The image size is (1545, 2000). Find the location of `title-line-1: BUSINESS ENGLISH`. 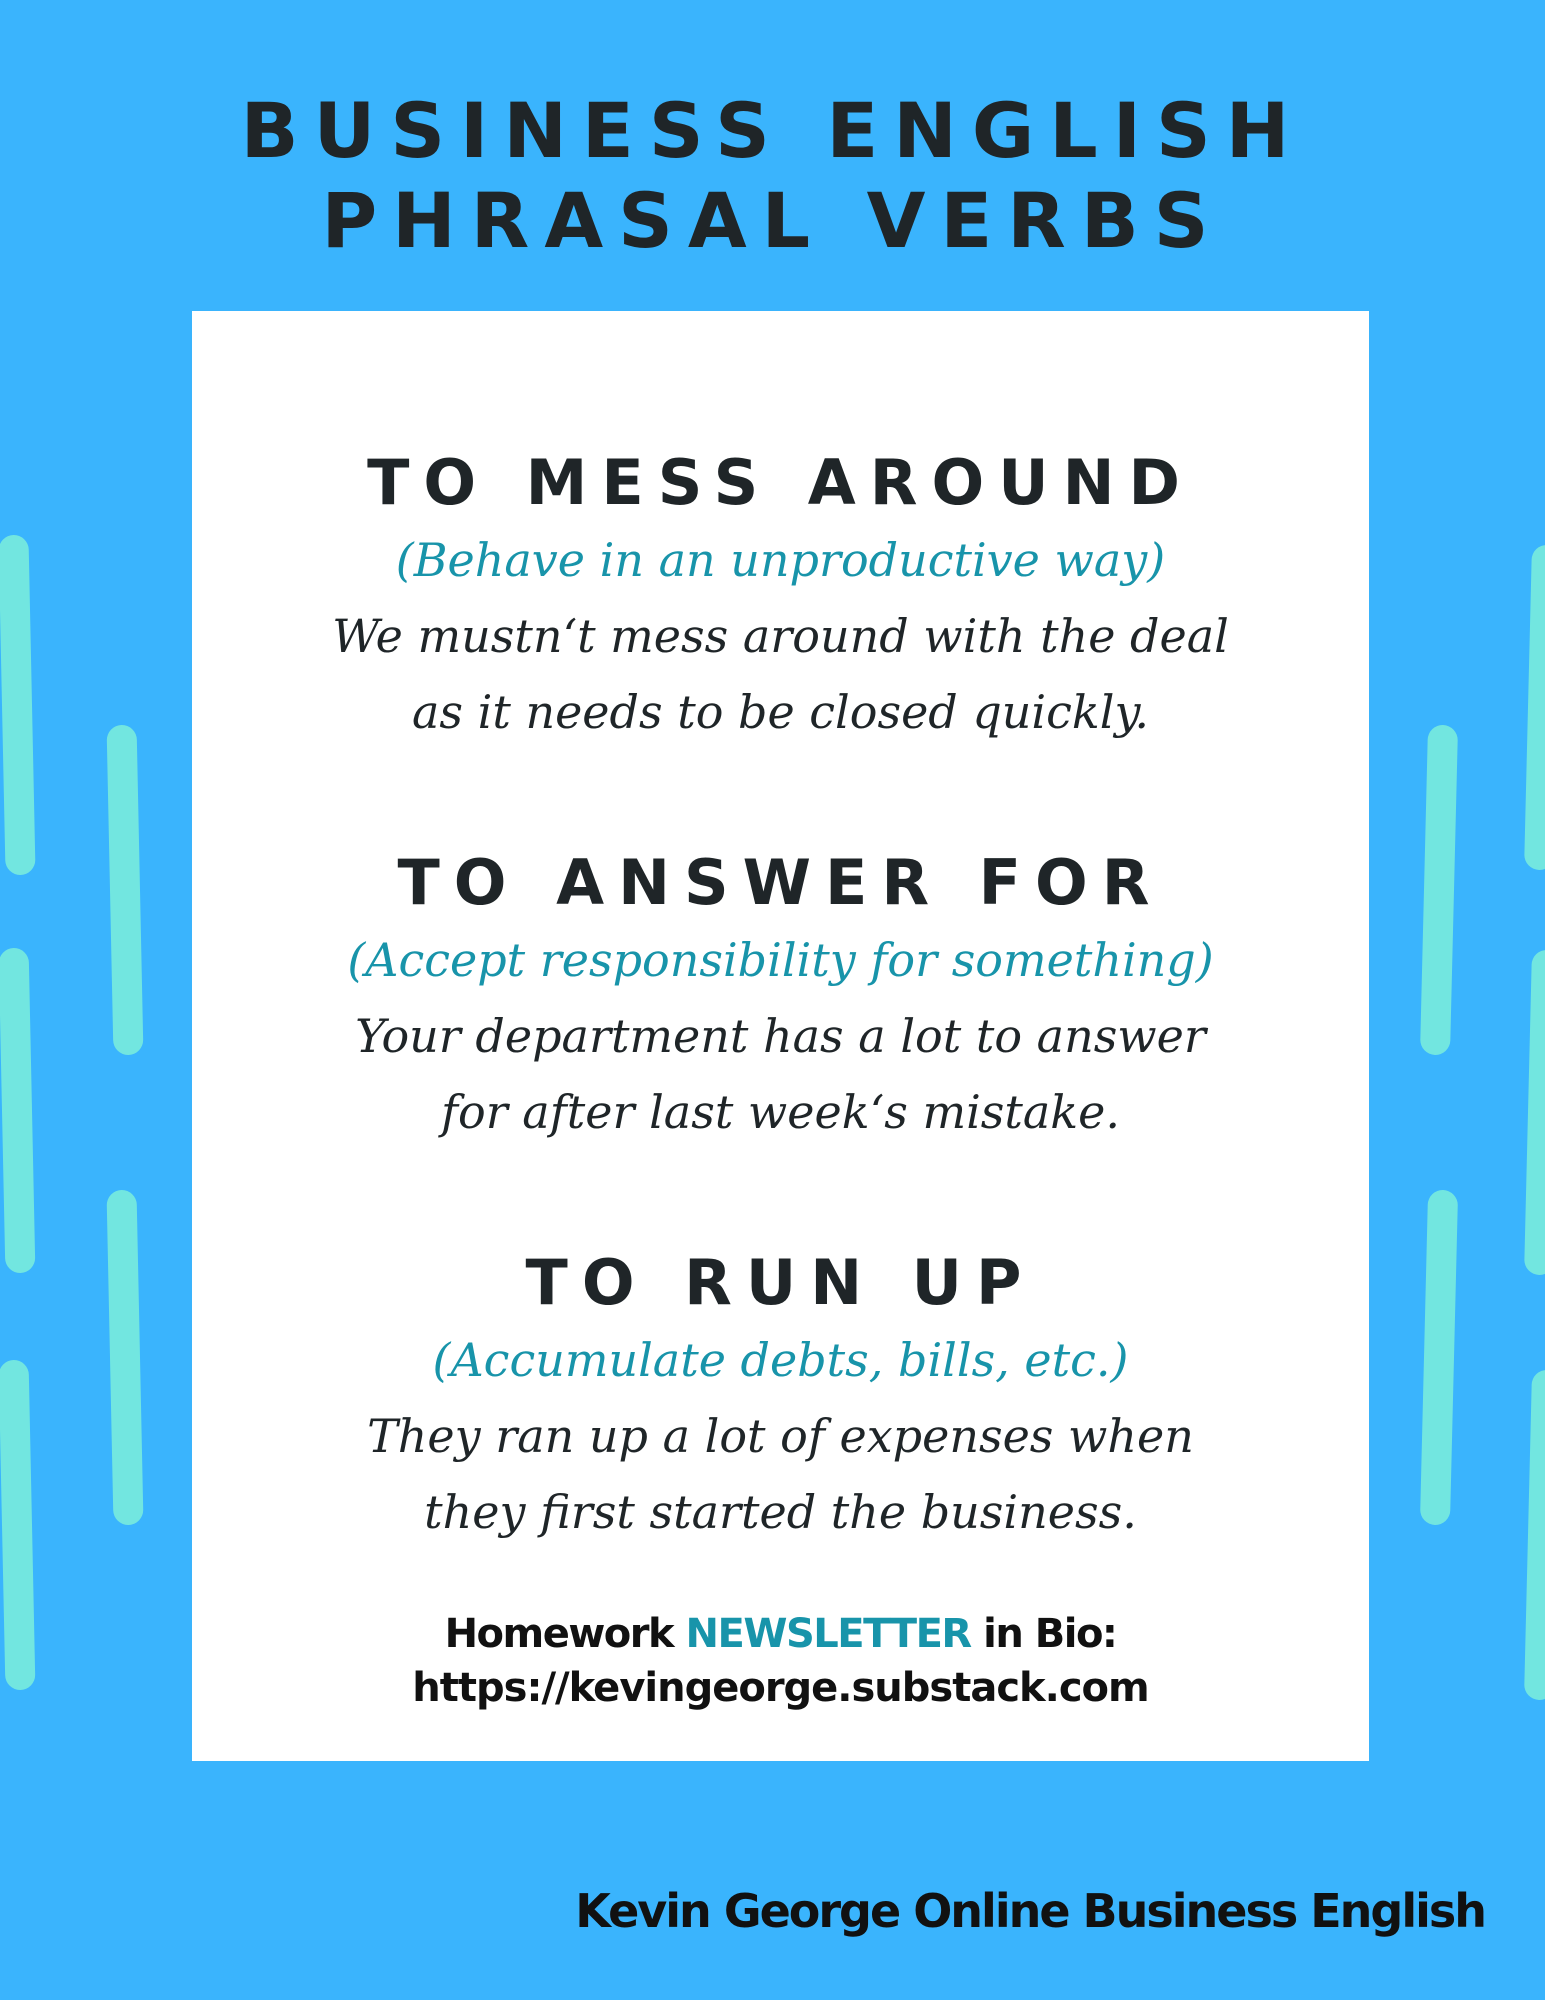

title-line-1: BUSINESS ENGLISH is located at coordinates (772, 130).